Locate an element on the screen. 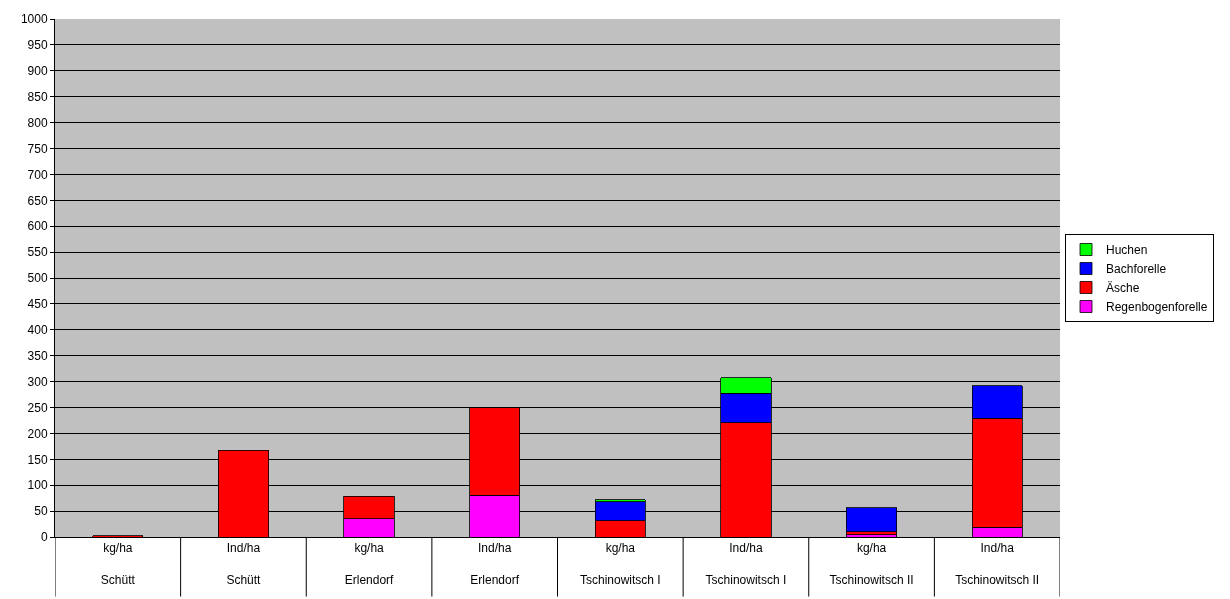 This screenshot has height=599, width=1230. y-tick-label: 100 is located at coordinates (37, 485).